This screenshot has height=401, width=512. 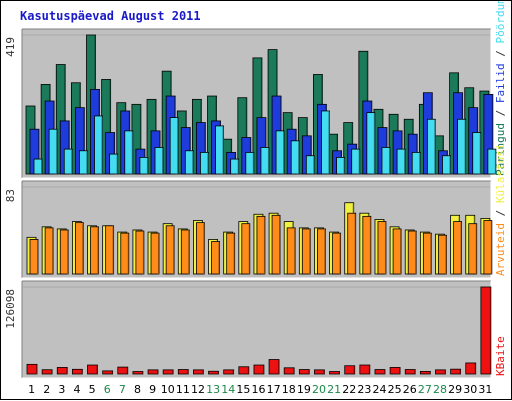 What do you see at coordinates (92, 369) in the screenshot?
I see `bar-kbaite-day5` at bounding box center [92, 369].